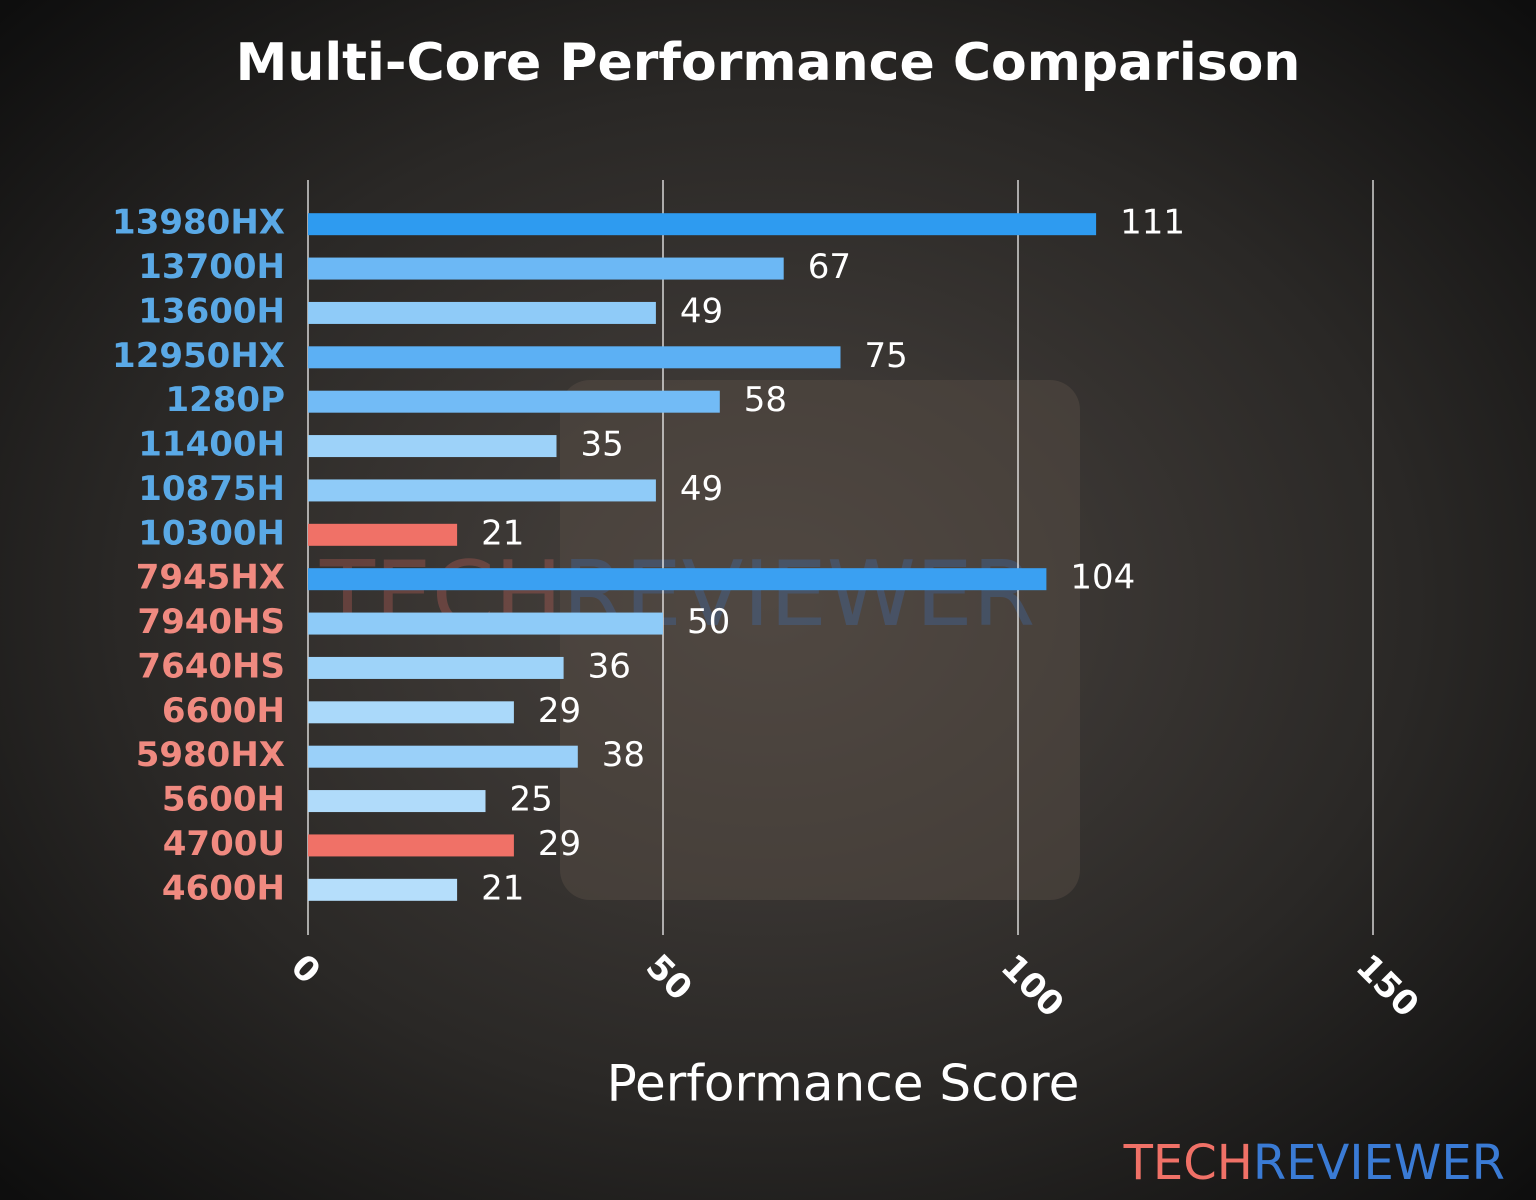 This screenshot has height=1200, width=1536. I want to click on y-tick-label: 11400H, so click(211, 445).